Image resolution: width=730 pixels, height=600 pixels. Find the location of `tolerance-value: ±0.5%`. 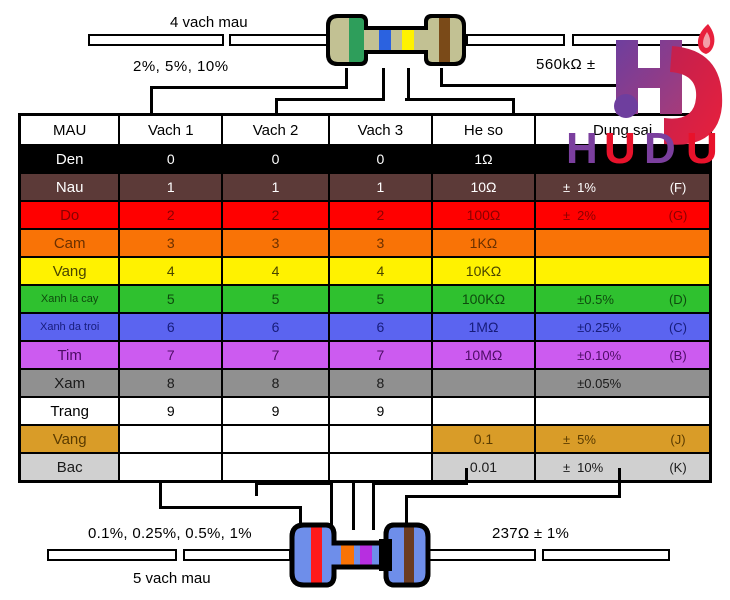

tolerance-value: ±0.5% is located at coordinates (595, 299).